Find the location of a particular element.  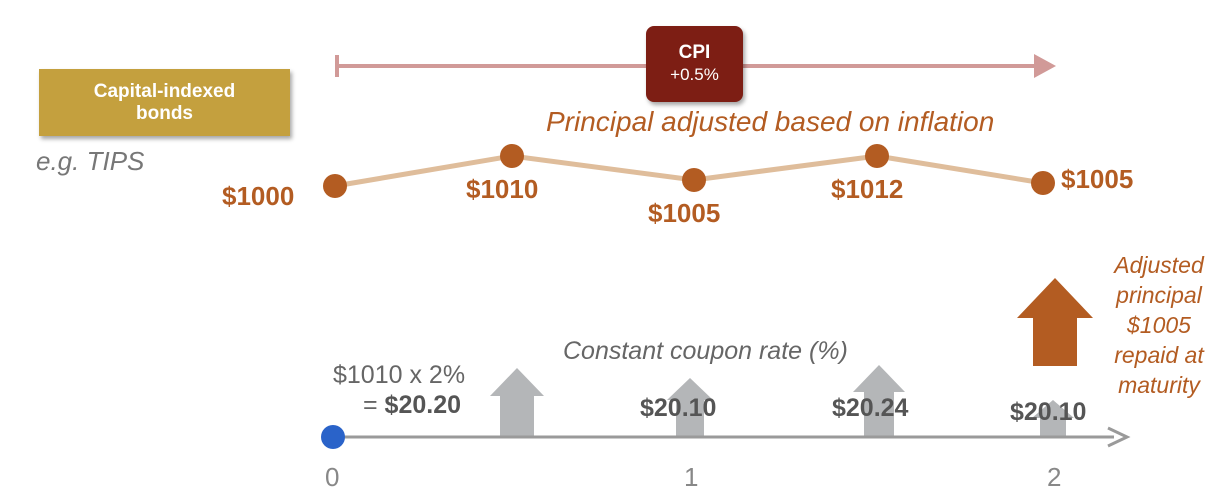

principal-label-0: $1000 is located at coordinates (258, 196).